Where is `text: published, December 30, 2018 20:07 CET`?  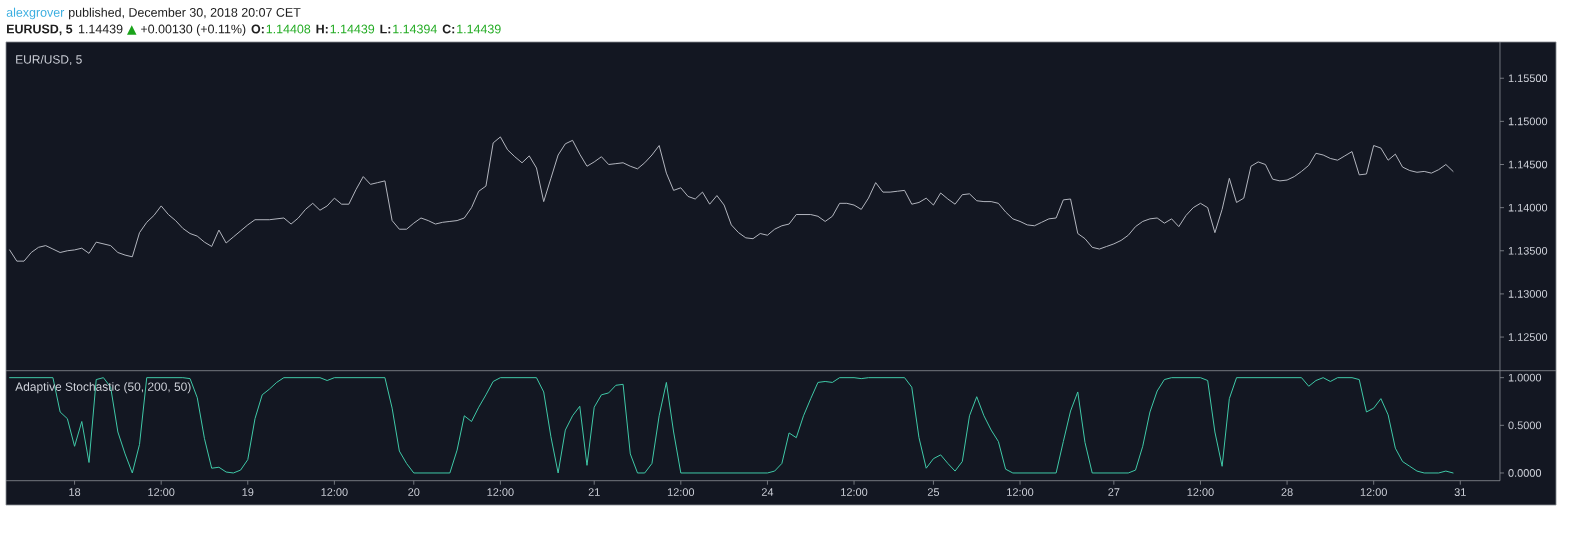 text: published, December 30, 2018 20:07 CET is located at coordinates (185, 13).